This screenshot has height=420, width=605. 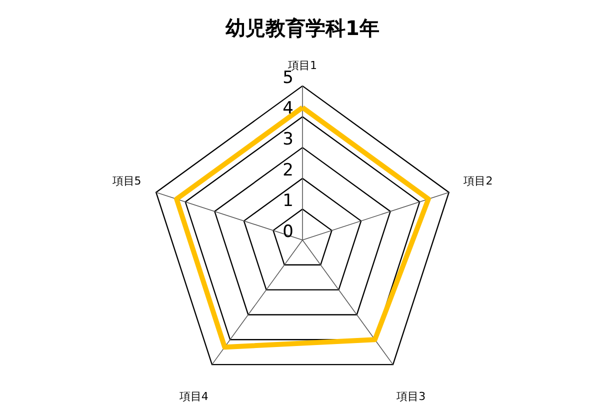 I want to click on spoke-label: 項目2, so click(x=478, y=181).